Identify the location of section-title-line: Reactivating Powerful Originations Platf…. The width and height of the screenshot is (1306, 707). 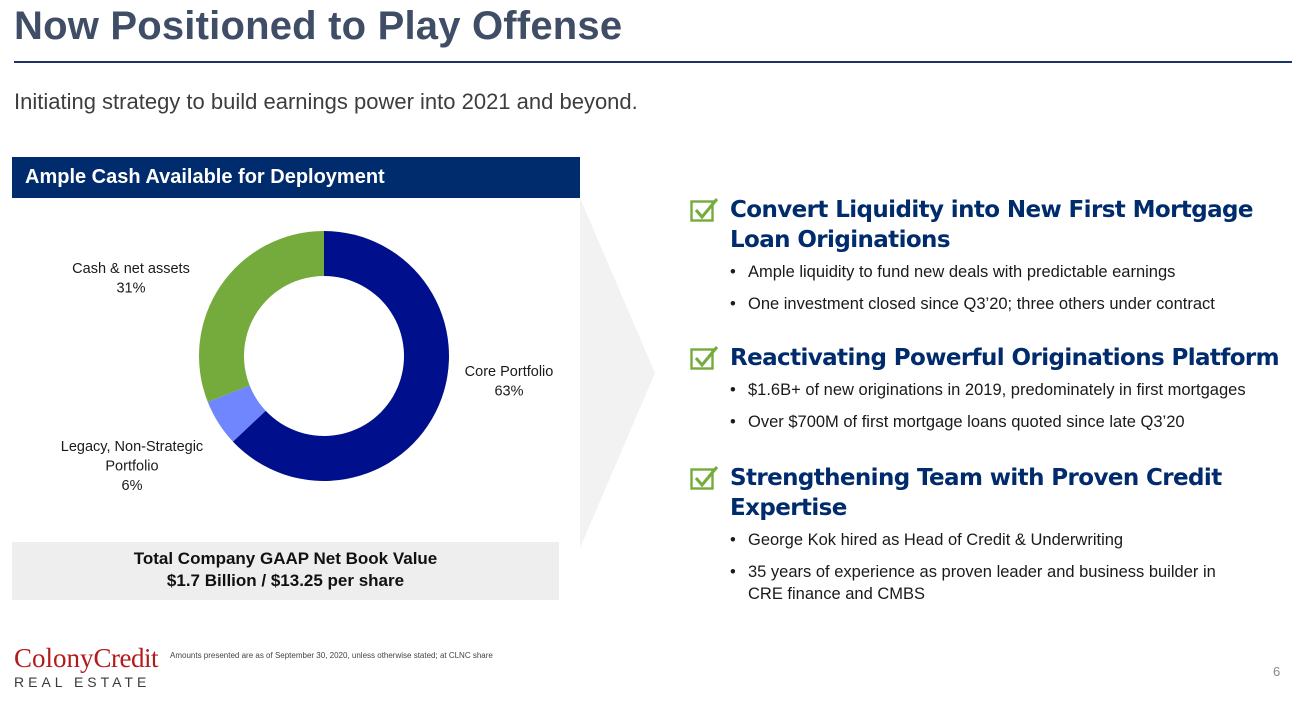
(1005, 358).